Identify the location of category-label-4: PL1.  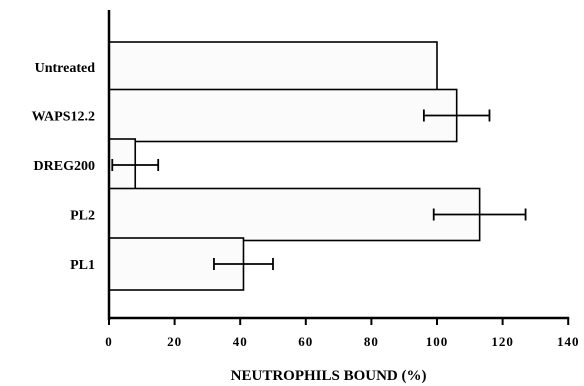
(82, 265).